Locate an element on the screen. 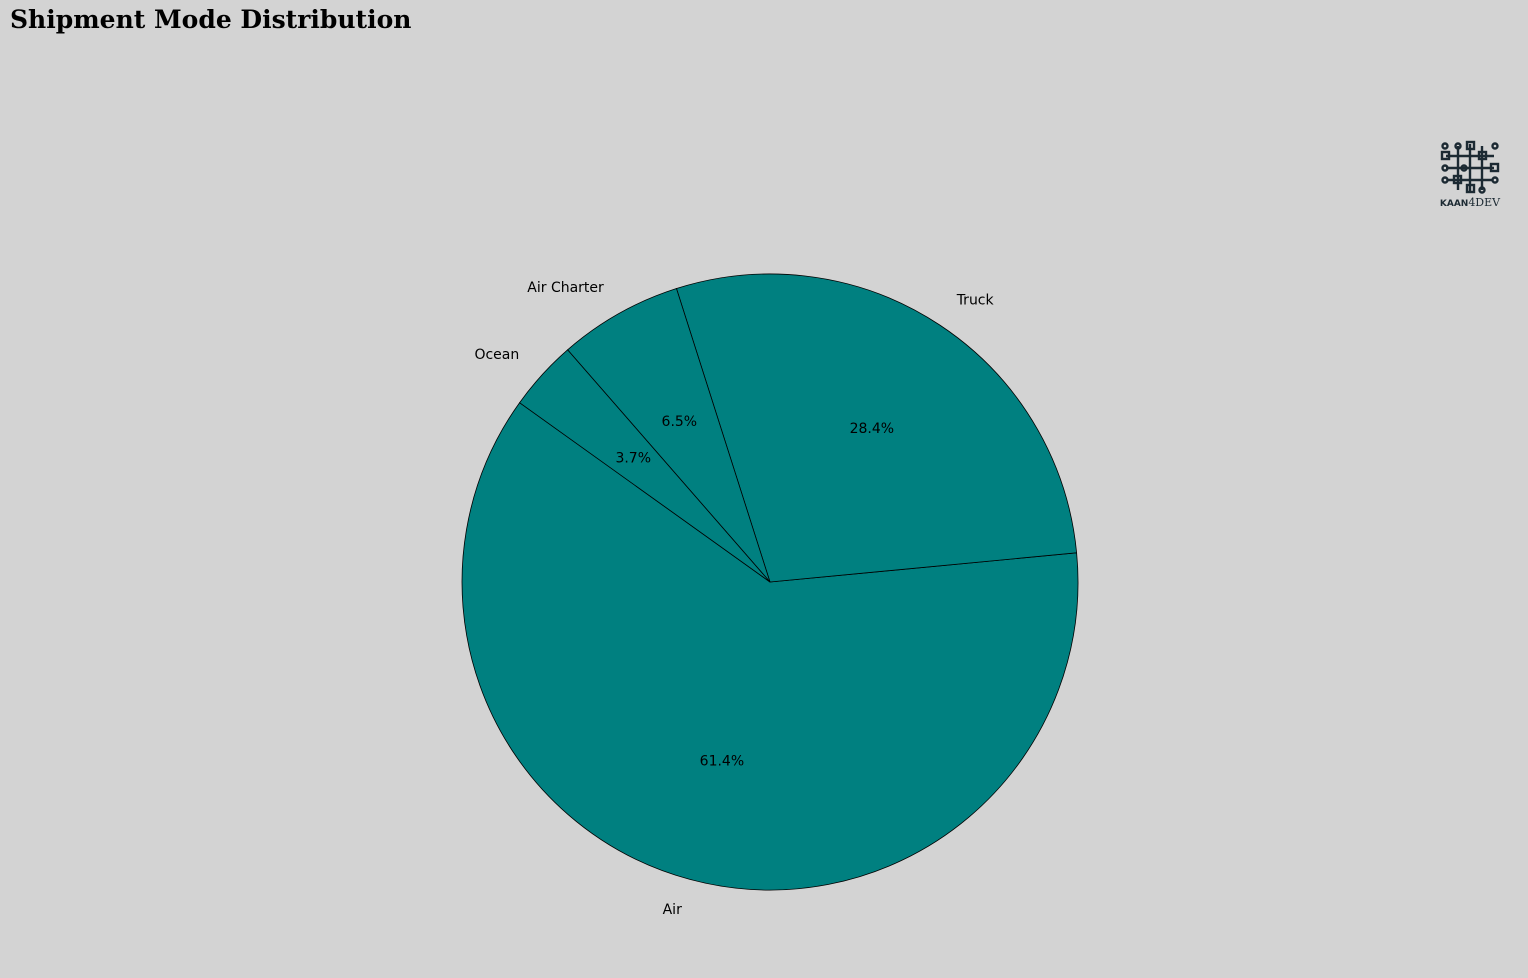  pie-slice-truck is located at coordinates (876, 428).